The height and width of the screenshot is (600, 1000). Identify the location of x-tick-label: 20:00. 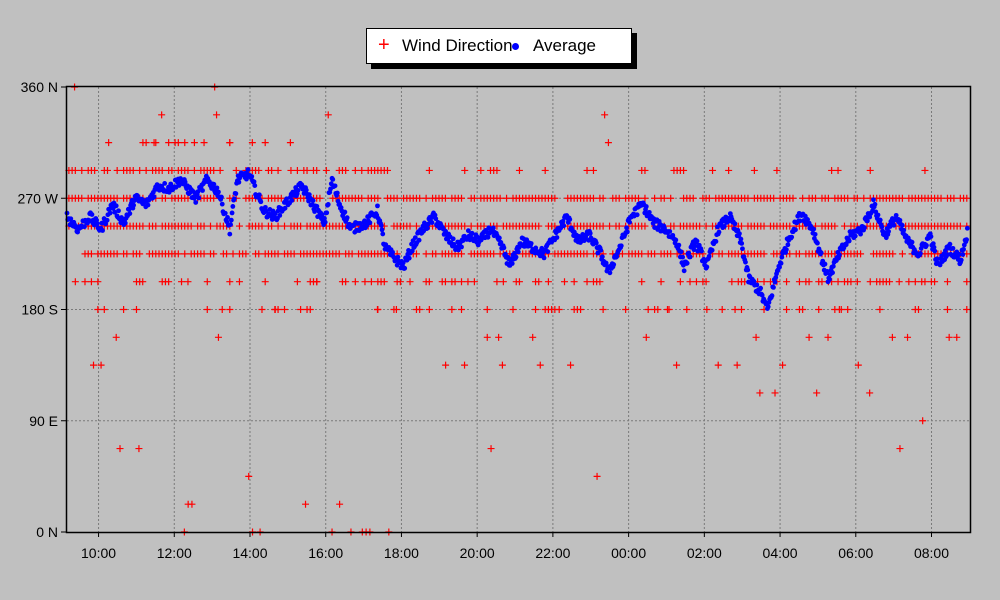
(477, 553).